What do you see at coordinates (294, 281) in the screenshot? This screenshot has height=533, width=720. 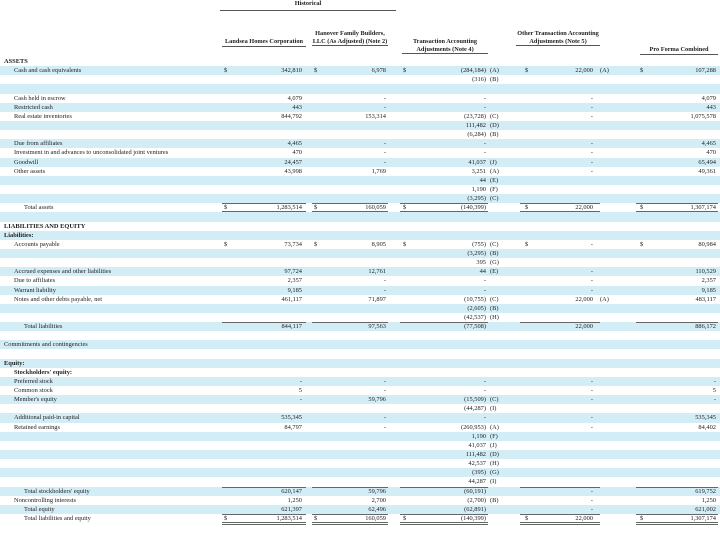 I see `cell-value: 2,357` at bounding box center [294, 281].